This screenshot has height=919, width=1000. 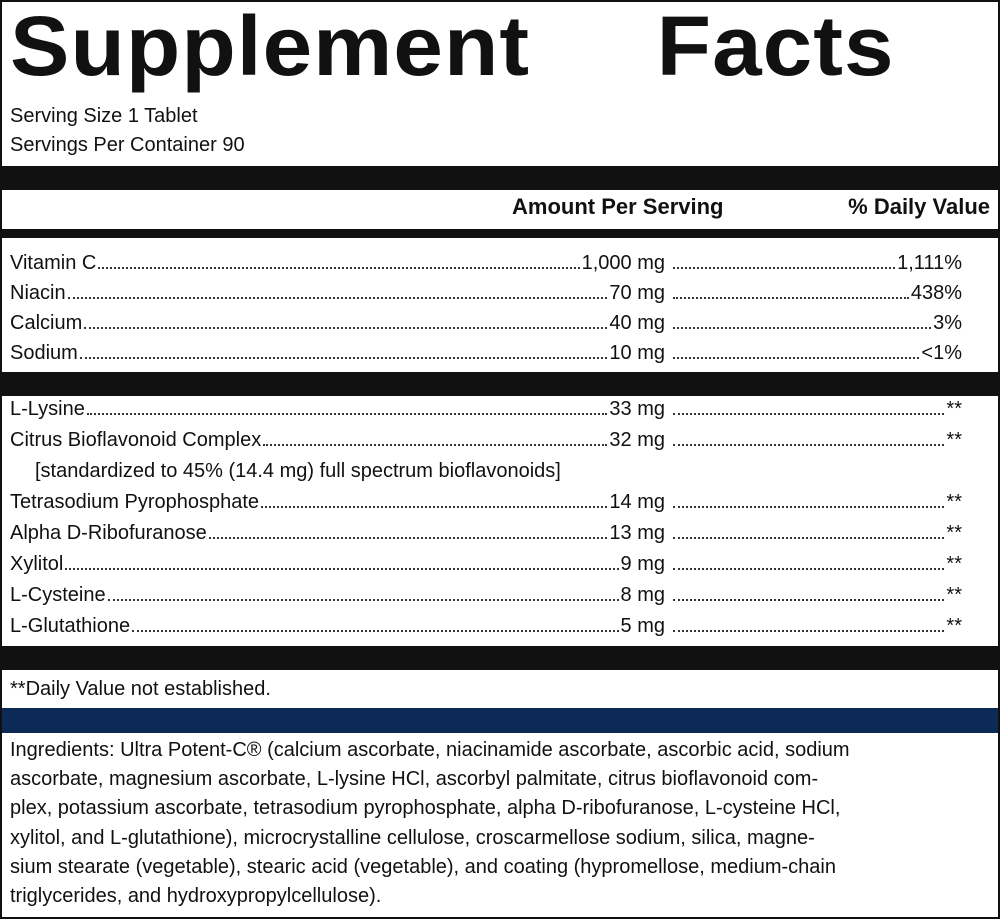 I want to click on amount-cell: L-Cysteine 8 mg, so click(x=337, y=595).